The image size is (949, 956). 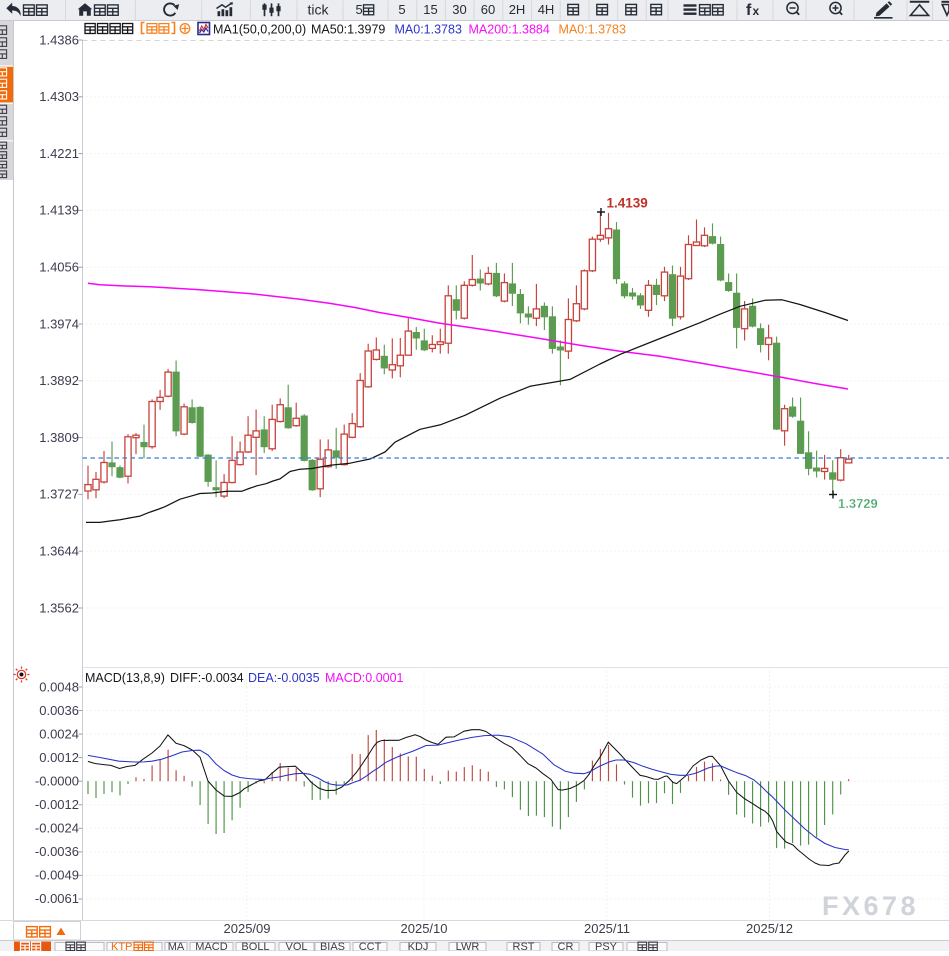 What do you see at coordinates (546, 9) in the screenshot?
I see `svg-text: 4H` at bounding box center [546, 9].